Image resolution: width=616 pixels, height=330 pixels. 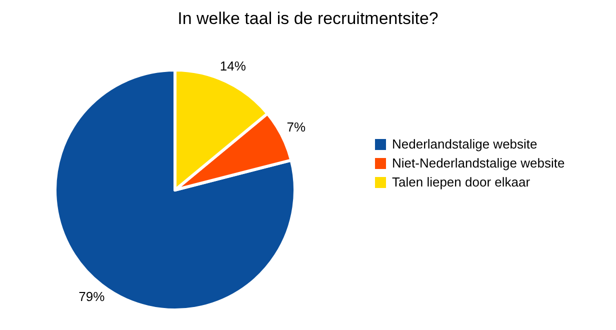 I want to click on data-label: 79%, so click(x=92, y=296).